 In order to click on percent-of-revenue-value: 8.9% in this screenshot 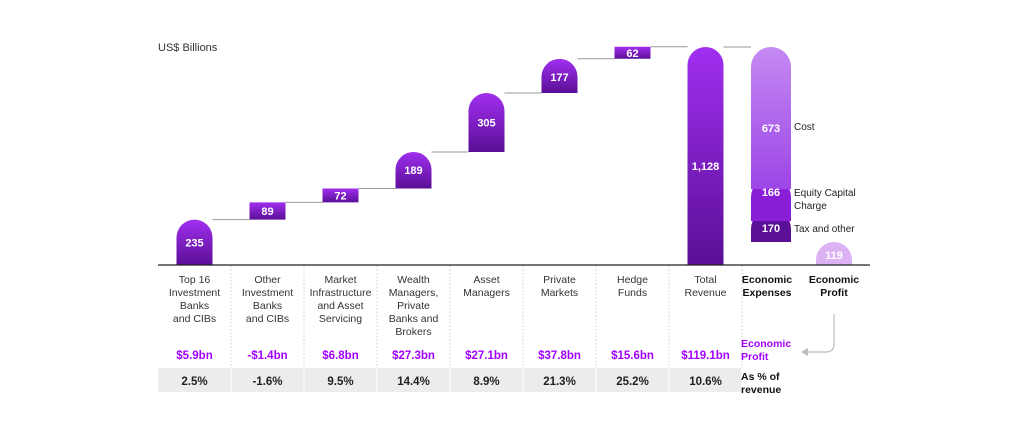, I will do `click(486, 382)`.